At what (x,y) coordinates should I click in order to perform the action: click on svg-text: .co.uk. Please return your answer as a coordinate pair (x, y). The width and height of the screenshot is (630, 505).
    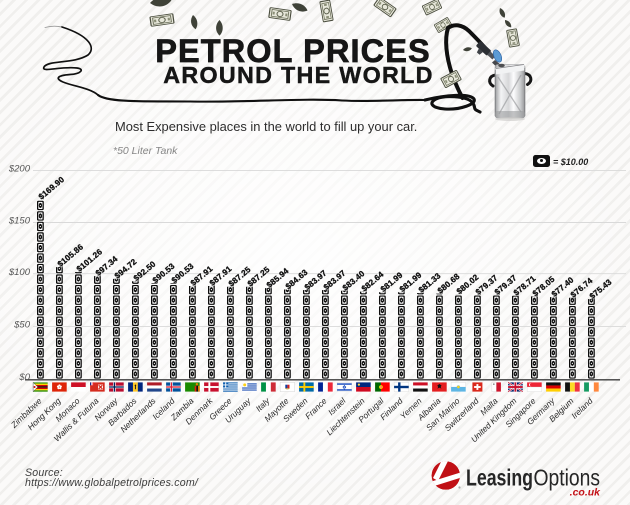
    Looking at the image, I should click on (586, 493).